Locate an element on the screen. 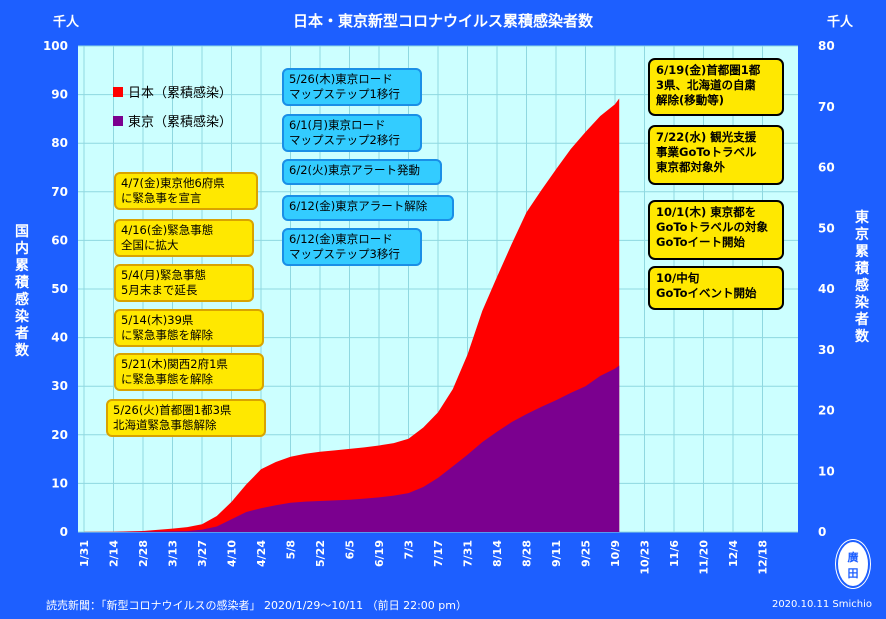 This screenshot has width=886, height=619. y-ticks-right: 0 10 20 30 40 50 60 70 80 is located at coordinates (826, 289).